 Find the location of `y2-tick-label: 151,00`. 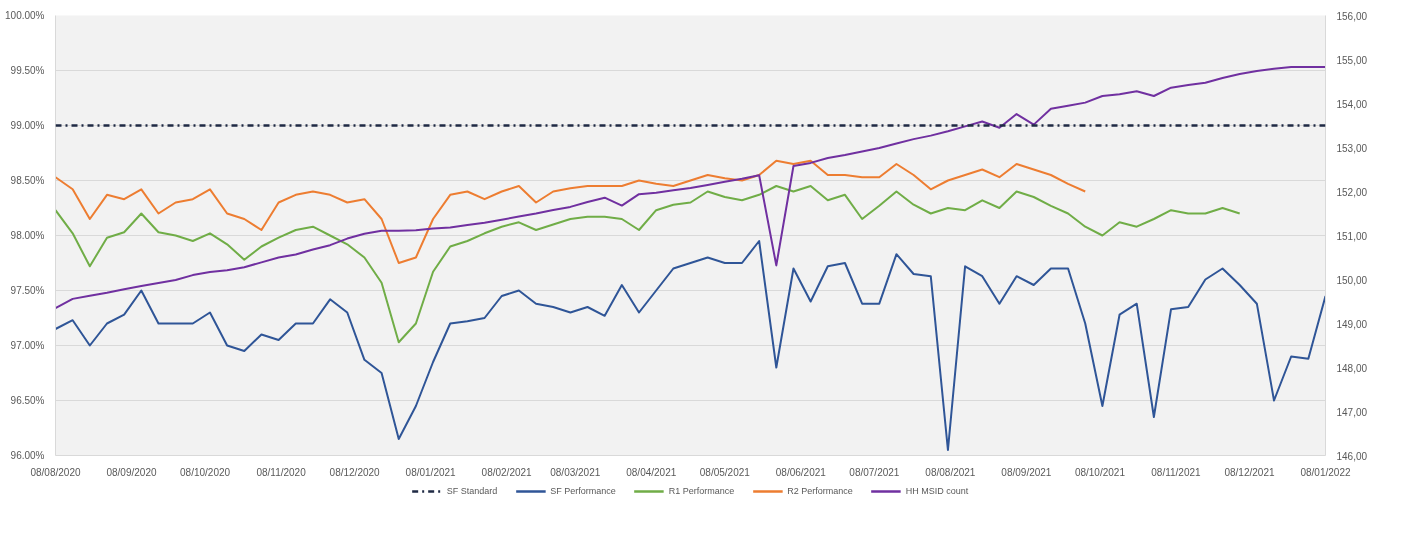

y2-tick-label: 151,00 is located at coordinates (1352, 236).